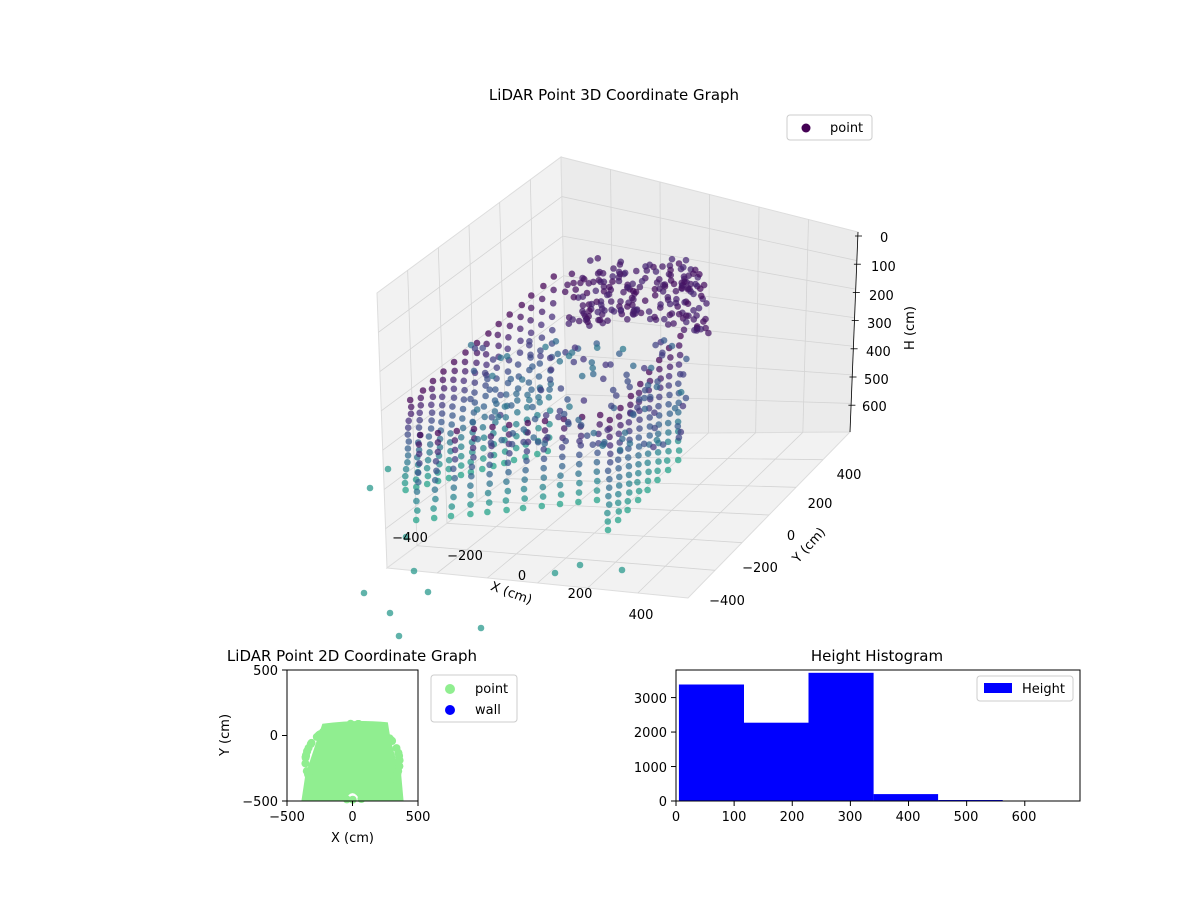  I want to click on legend-marker-point, so click(450, 689).